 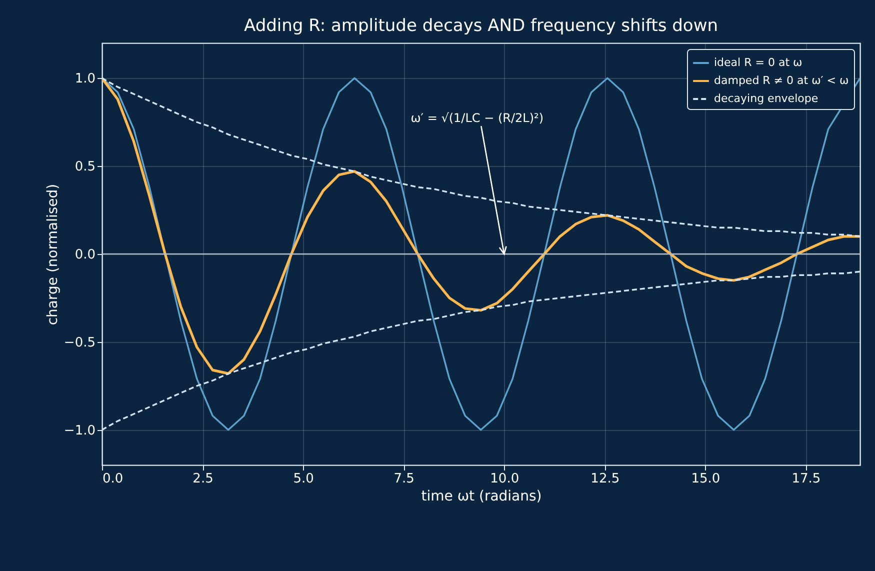 What do you see at coordinates (481, 26) in the screenshot?
I see `chart-title: Adding R: amplitude decays AND frequency shifts down` at bounding box center [481, 26].